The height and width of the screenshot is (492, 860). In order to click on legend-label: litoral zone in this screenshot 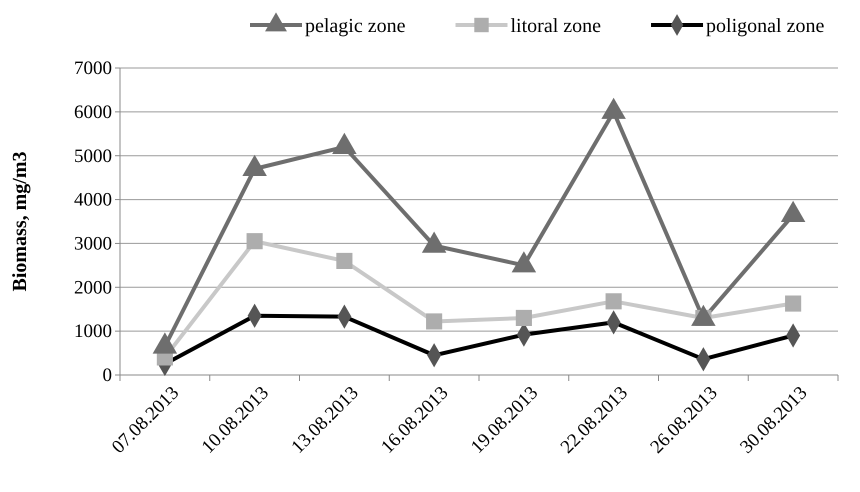, I will do `click(556, 26)`.